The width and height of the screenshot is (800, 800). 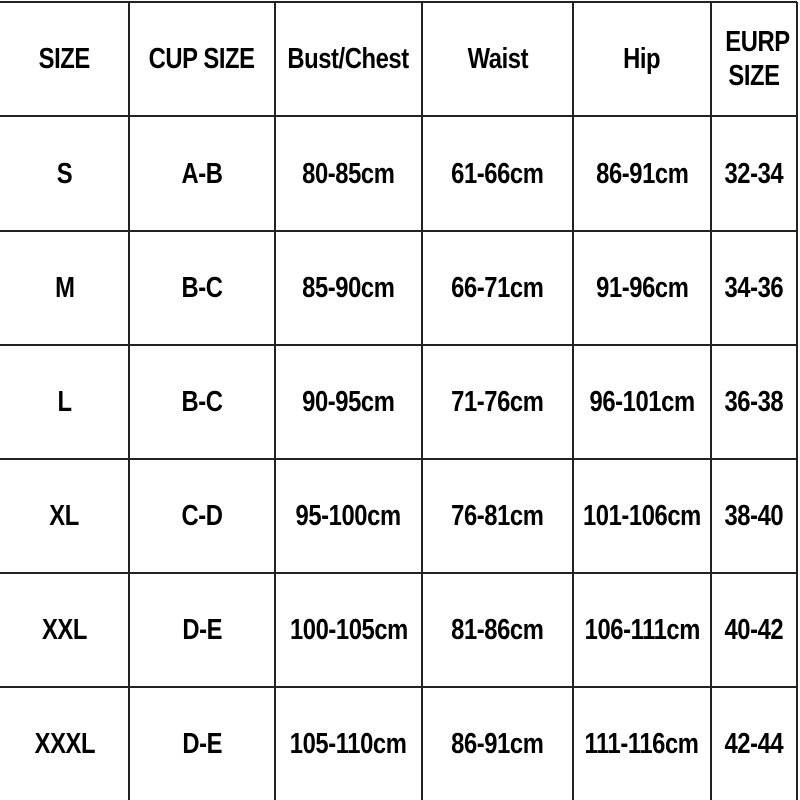 I want to click on table-cell: XL, so click(x=64, y=516).